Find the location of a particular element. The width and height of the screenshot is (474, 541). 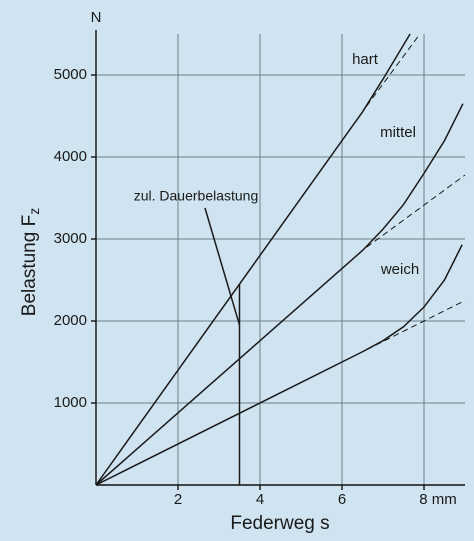

series-label: weich is located at coordinates (399, 269).